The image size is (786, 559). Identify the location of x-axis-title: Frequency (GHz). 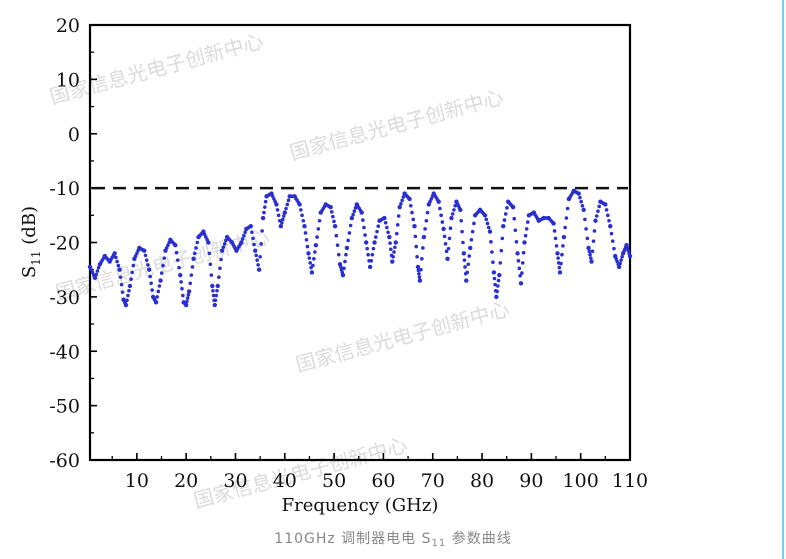
(360, 505).